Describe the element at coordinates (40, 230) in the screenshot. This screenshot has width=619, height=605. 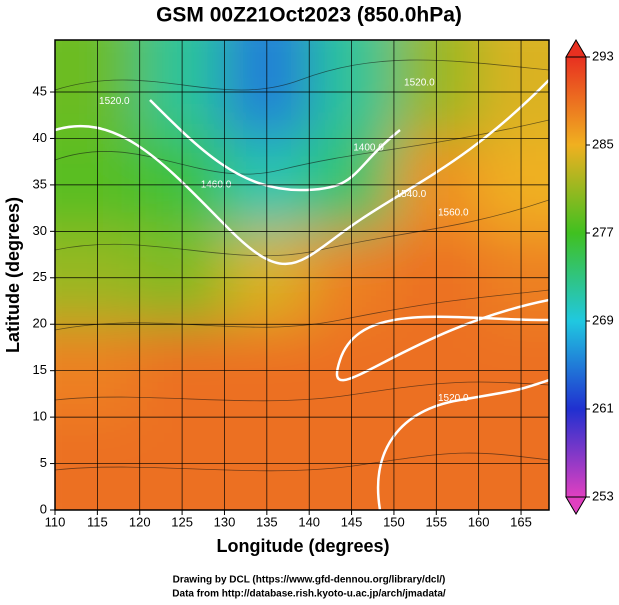
I see `y-tick-label: 30` at that location.